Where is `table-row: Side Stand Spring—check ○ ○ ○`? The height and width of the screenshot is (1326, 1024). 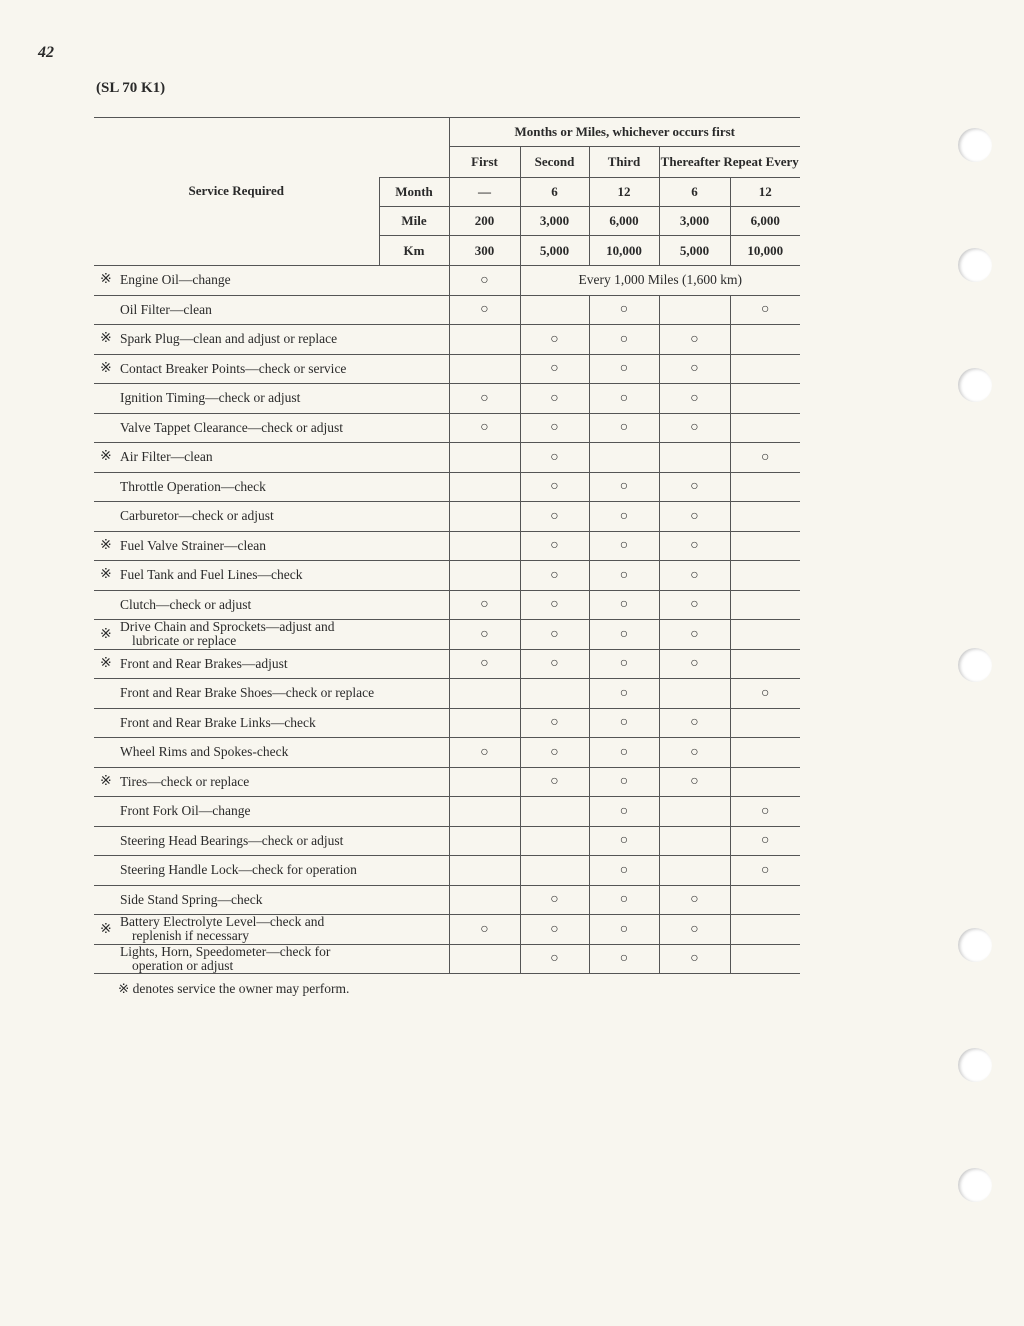
table-row: Side Stand Spring—check ○ ○ ○ is located at coordinates (447, 899).